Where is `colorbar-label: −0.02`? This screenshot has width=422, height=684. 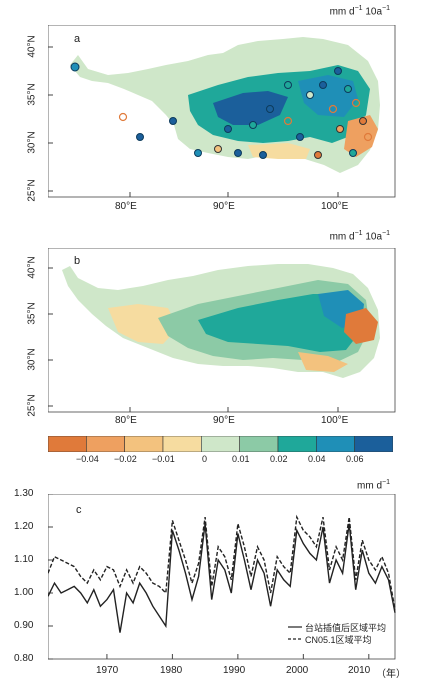 colorbar-label: −0.02 is located at coordinates (125, 459).